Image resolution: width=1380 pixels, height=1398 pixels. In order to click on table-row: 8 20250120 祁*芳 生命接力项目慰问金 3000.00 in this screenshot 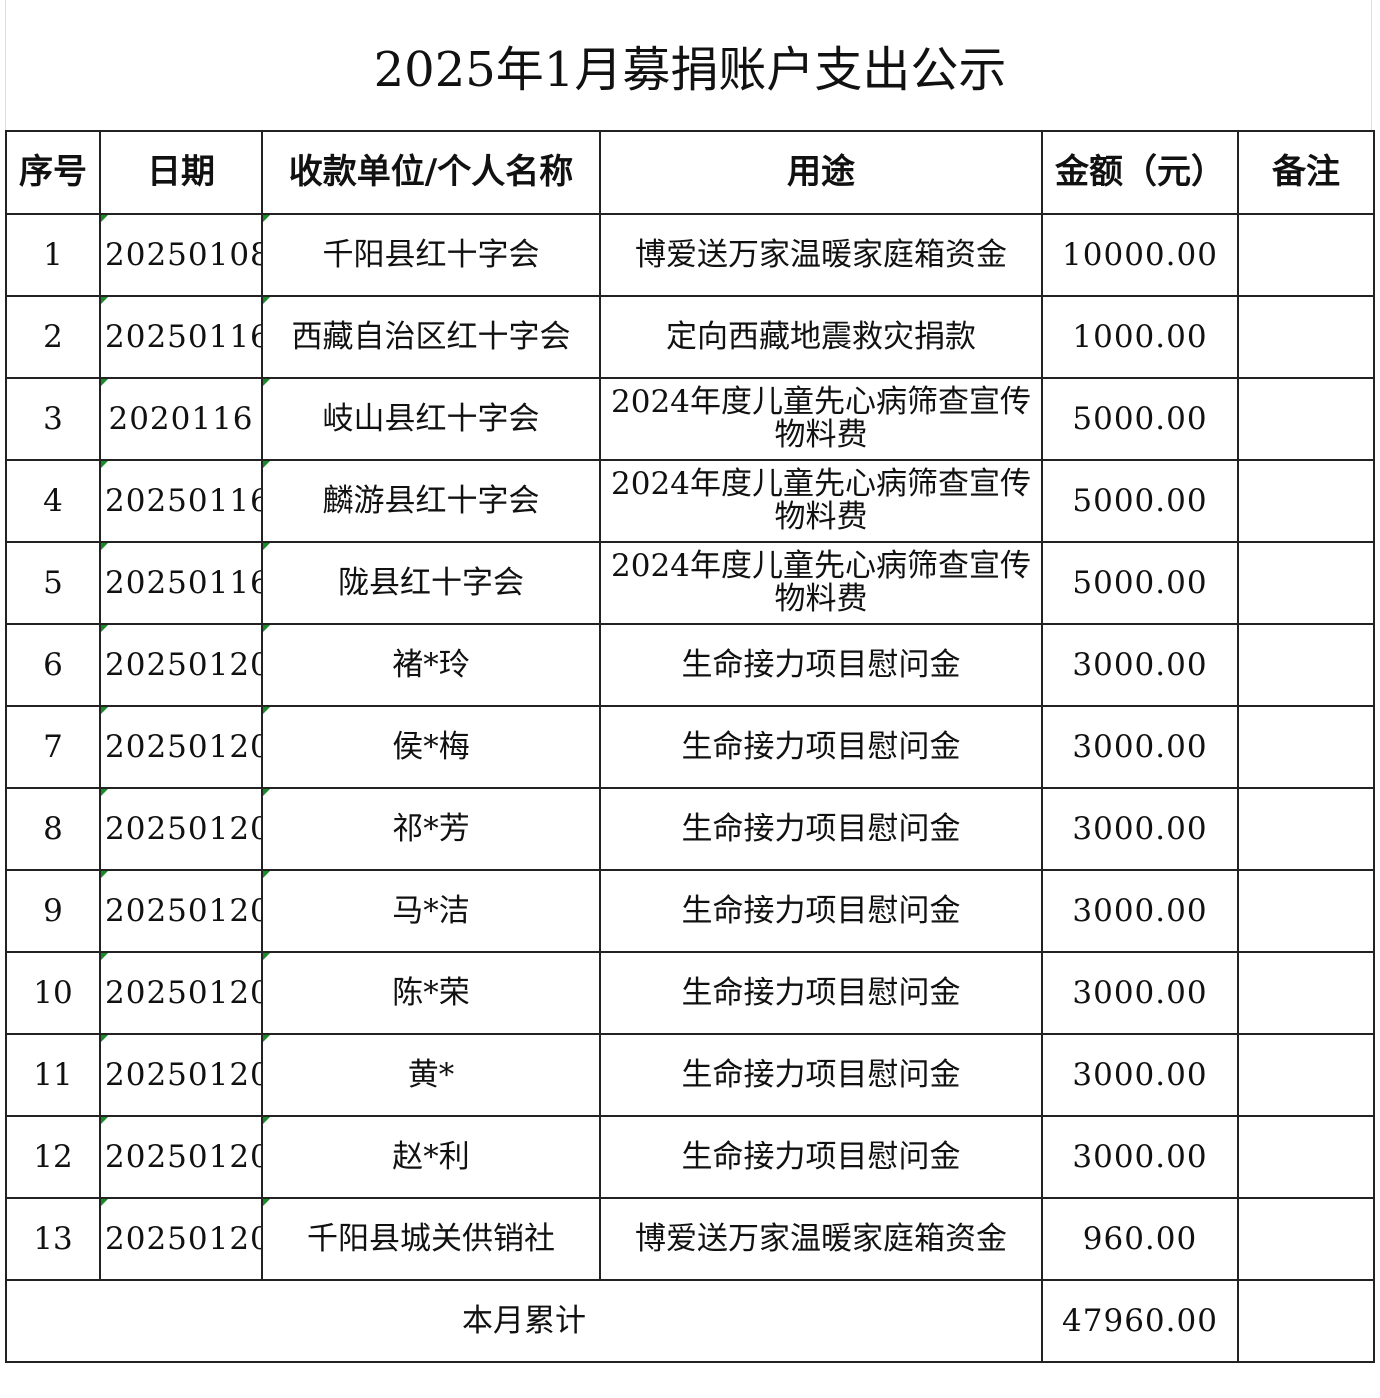, I will do `click(690, 829)`.